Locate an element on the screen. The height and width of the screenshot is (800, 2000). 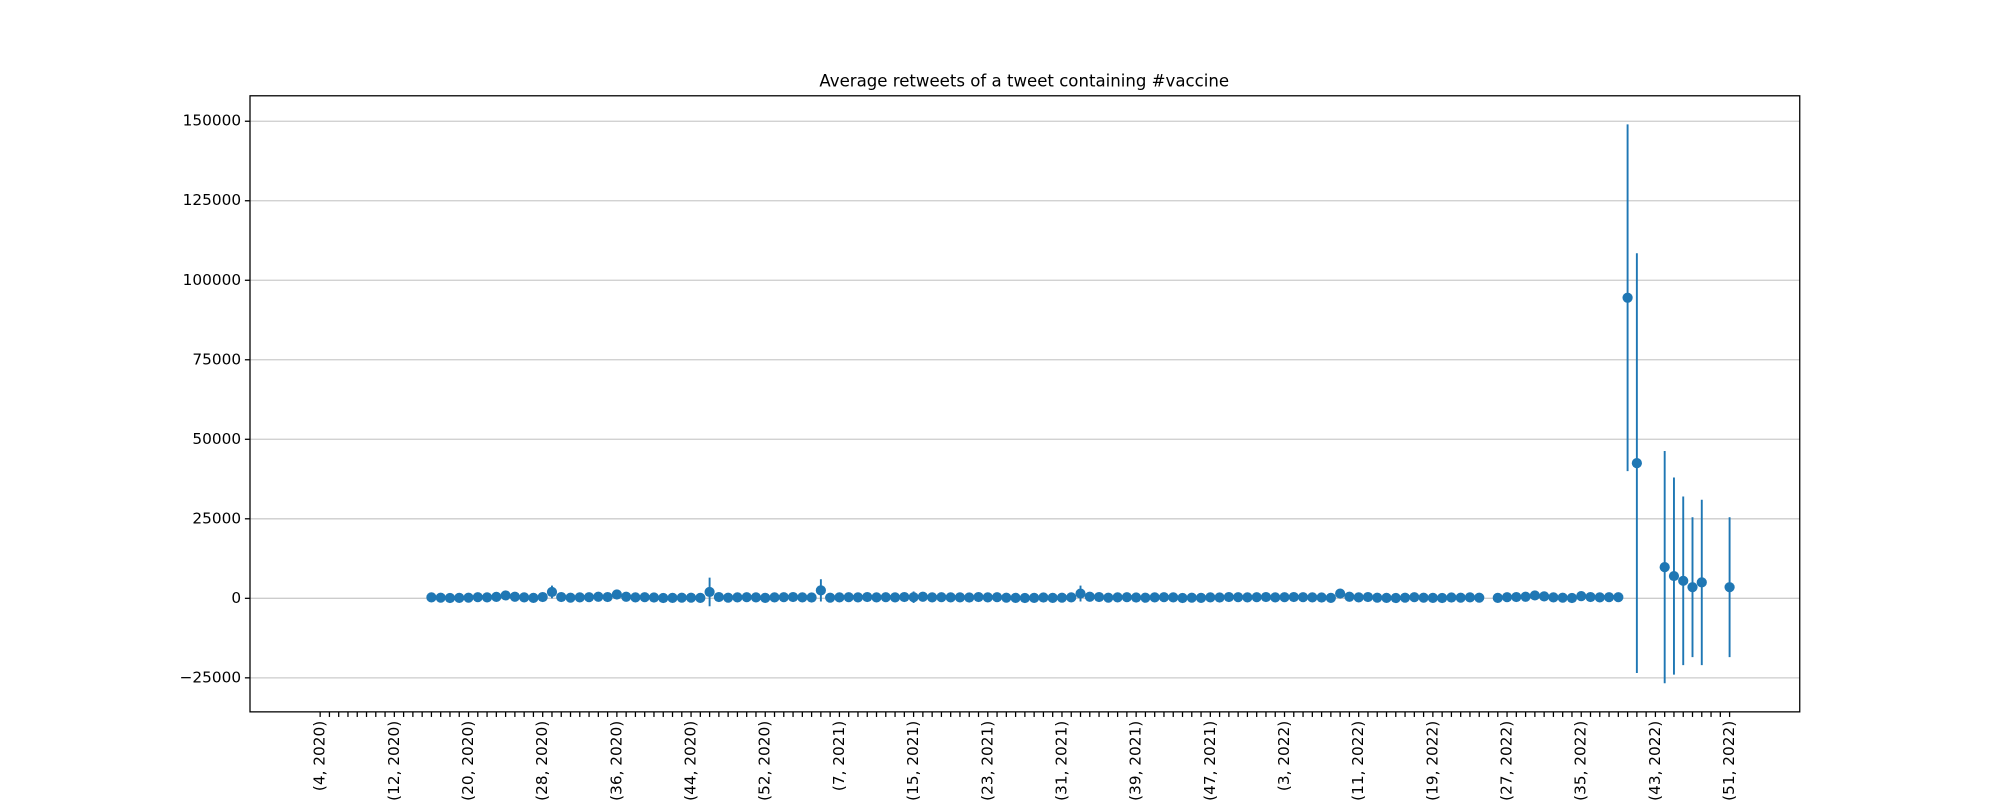
y-tick-label: 75000 is located at coordinates (216, 359).